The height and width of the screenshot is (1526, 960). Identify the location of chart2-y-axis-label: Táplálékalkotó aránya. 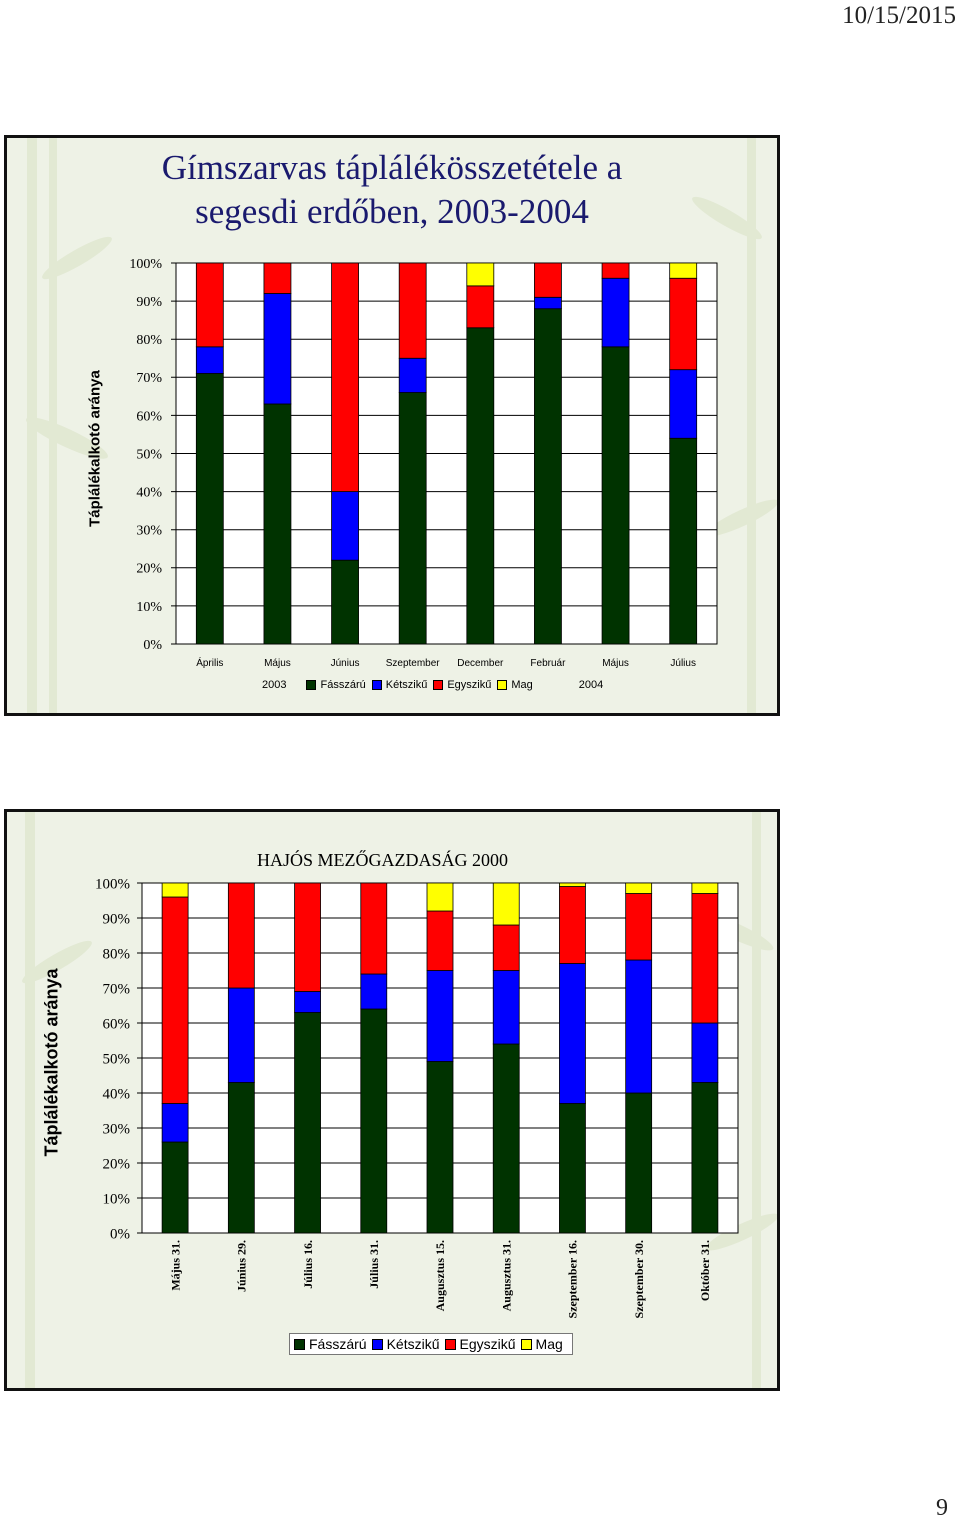
(51, 1062).